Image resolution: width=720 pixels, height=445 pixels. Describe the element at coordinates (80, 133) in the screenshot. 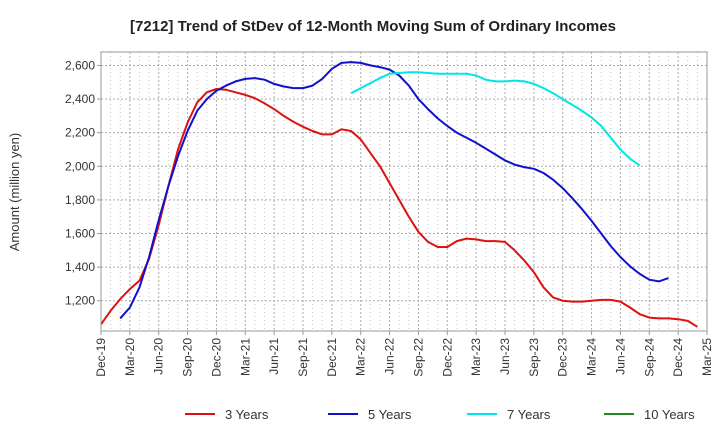

I see `y-tick-label: 2,200` at that location.